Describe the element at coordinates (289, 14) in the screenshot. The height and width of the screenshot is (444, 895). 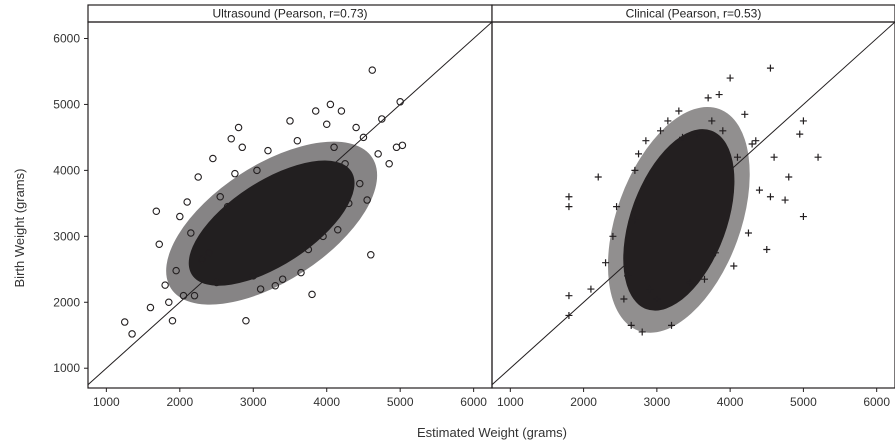
I see `panel-title: Ultrasound (Pearson, r=0.73)` at that location.